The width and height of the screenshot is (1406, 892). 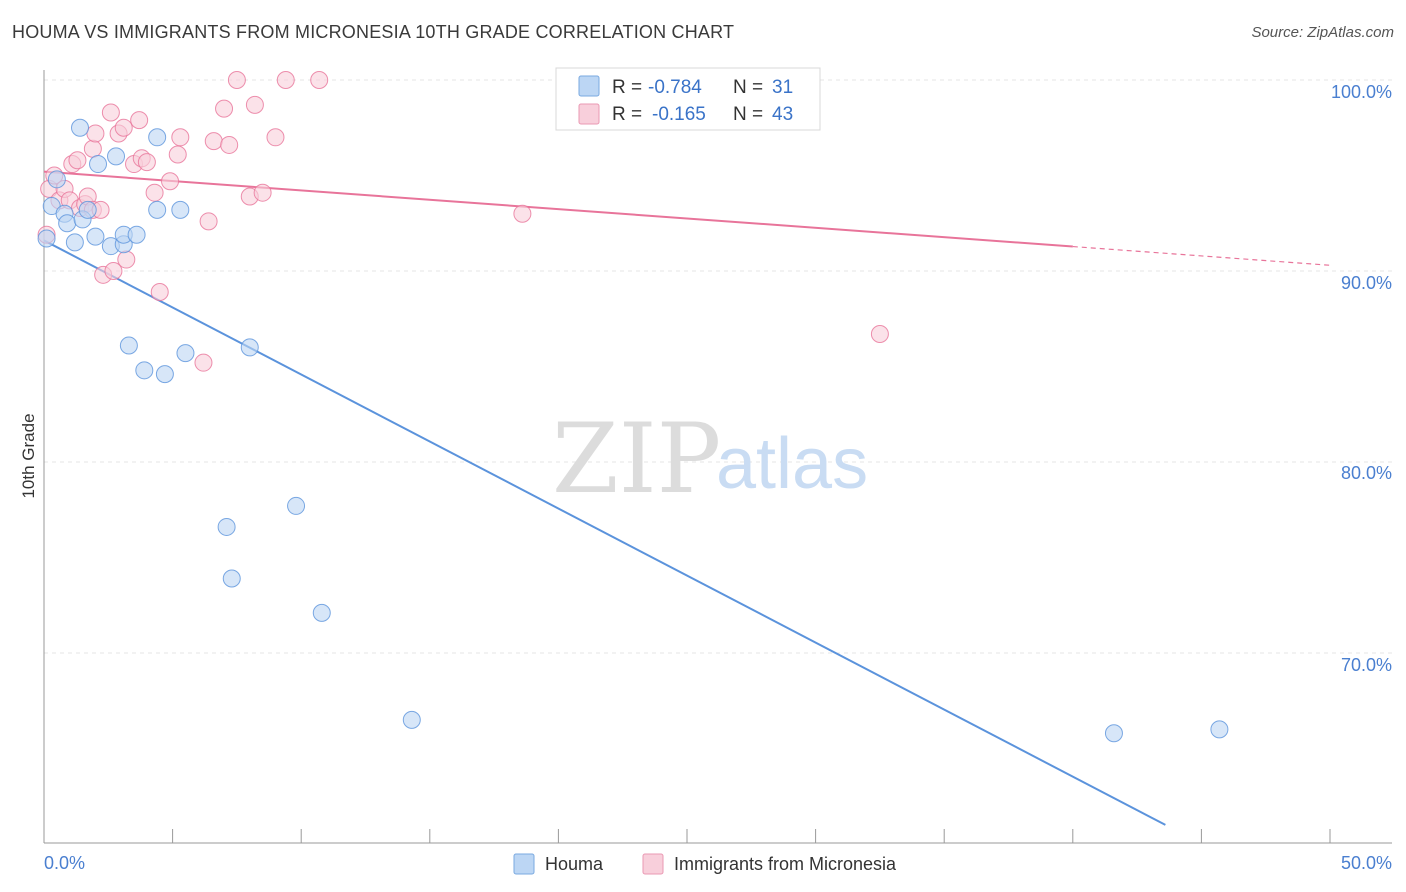 I want to click on y-tick-label: 90.0%, so click(x=1366, y=283).